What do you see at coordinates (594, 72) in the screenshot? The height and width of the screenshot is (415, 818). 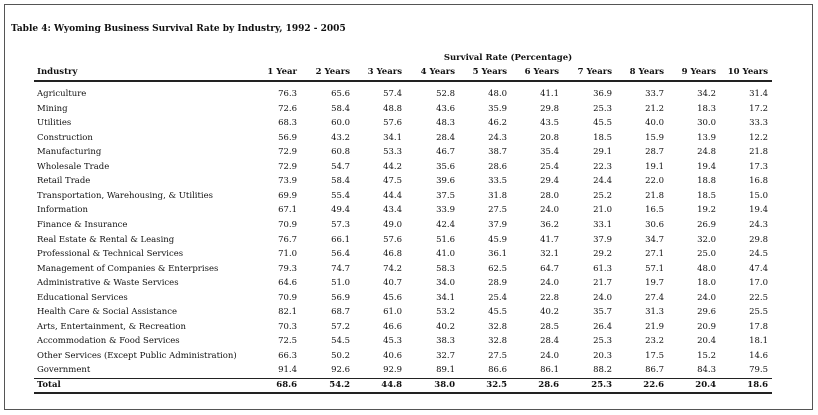 I see `column-header: 7 Years` at bounding box center [594, 72].